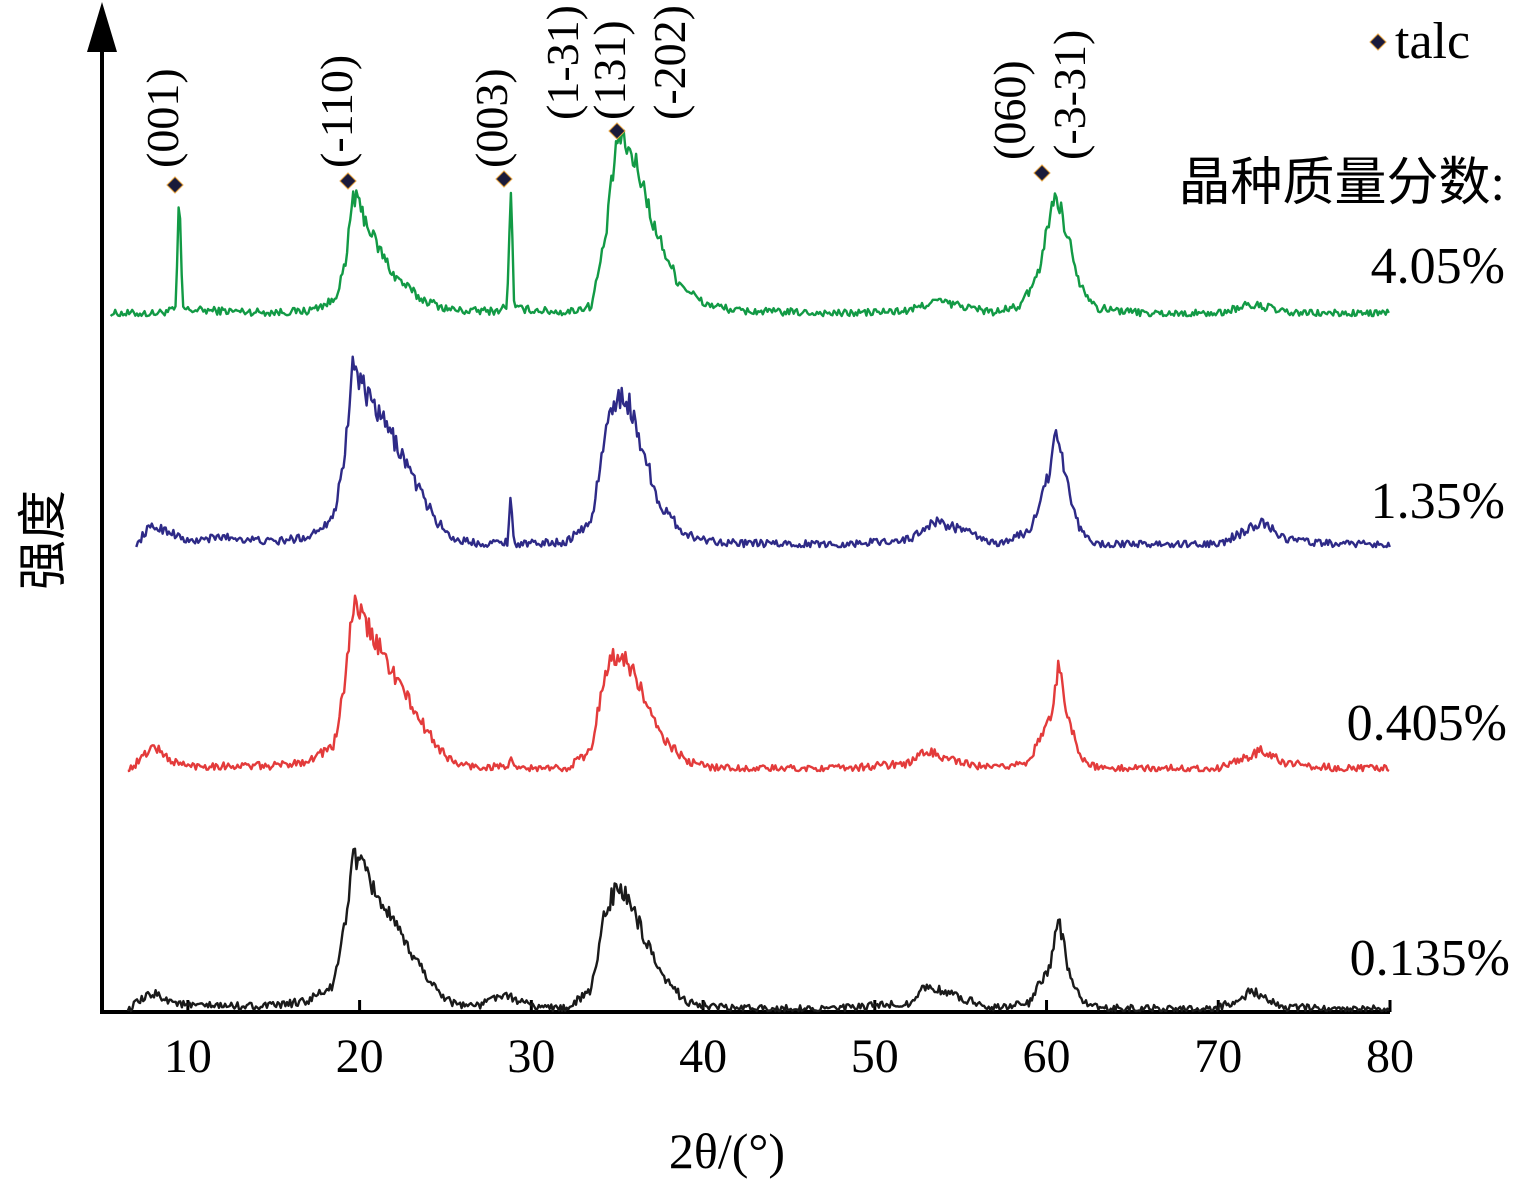  Describe the element at coordinates (1438, 501) in the screenshot. I see `series-label: 1.35%` at that location.